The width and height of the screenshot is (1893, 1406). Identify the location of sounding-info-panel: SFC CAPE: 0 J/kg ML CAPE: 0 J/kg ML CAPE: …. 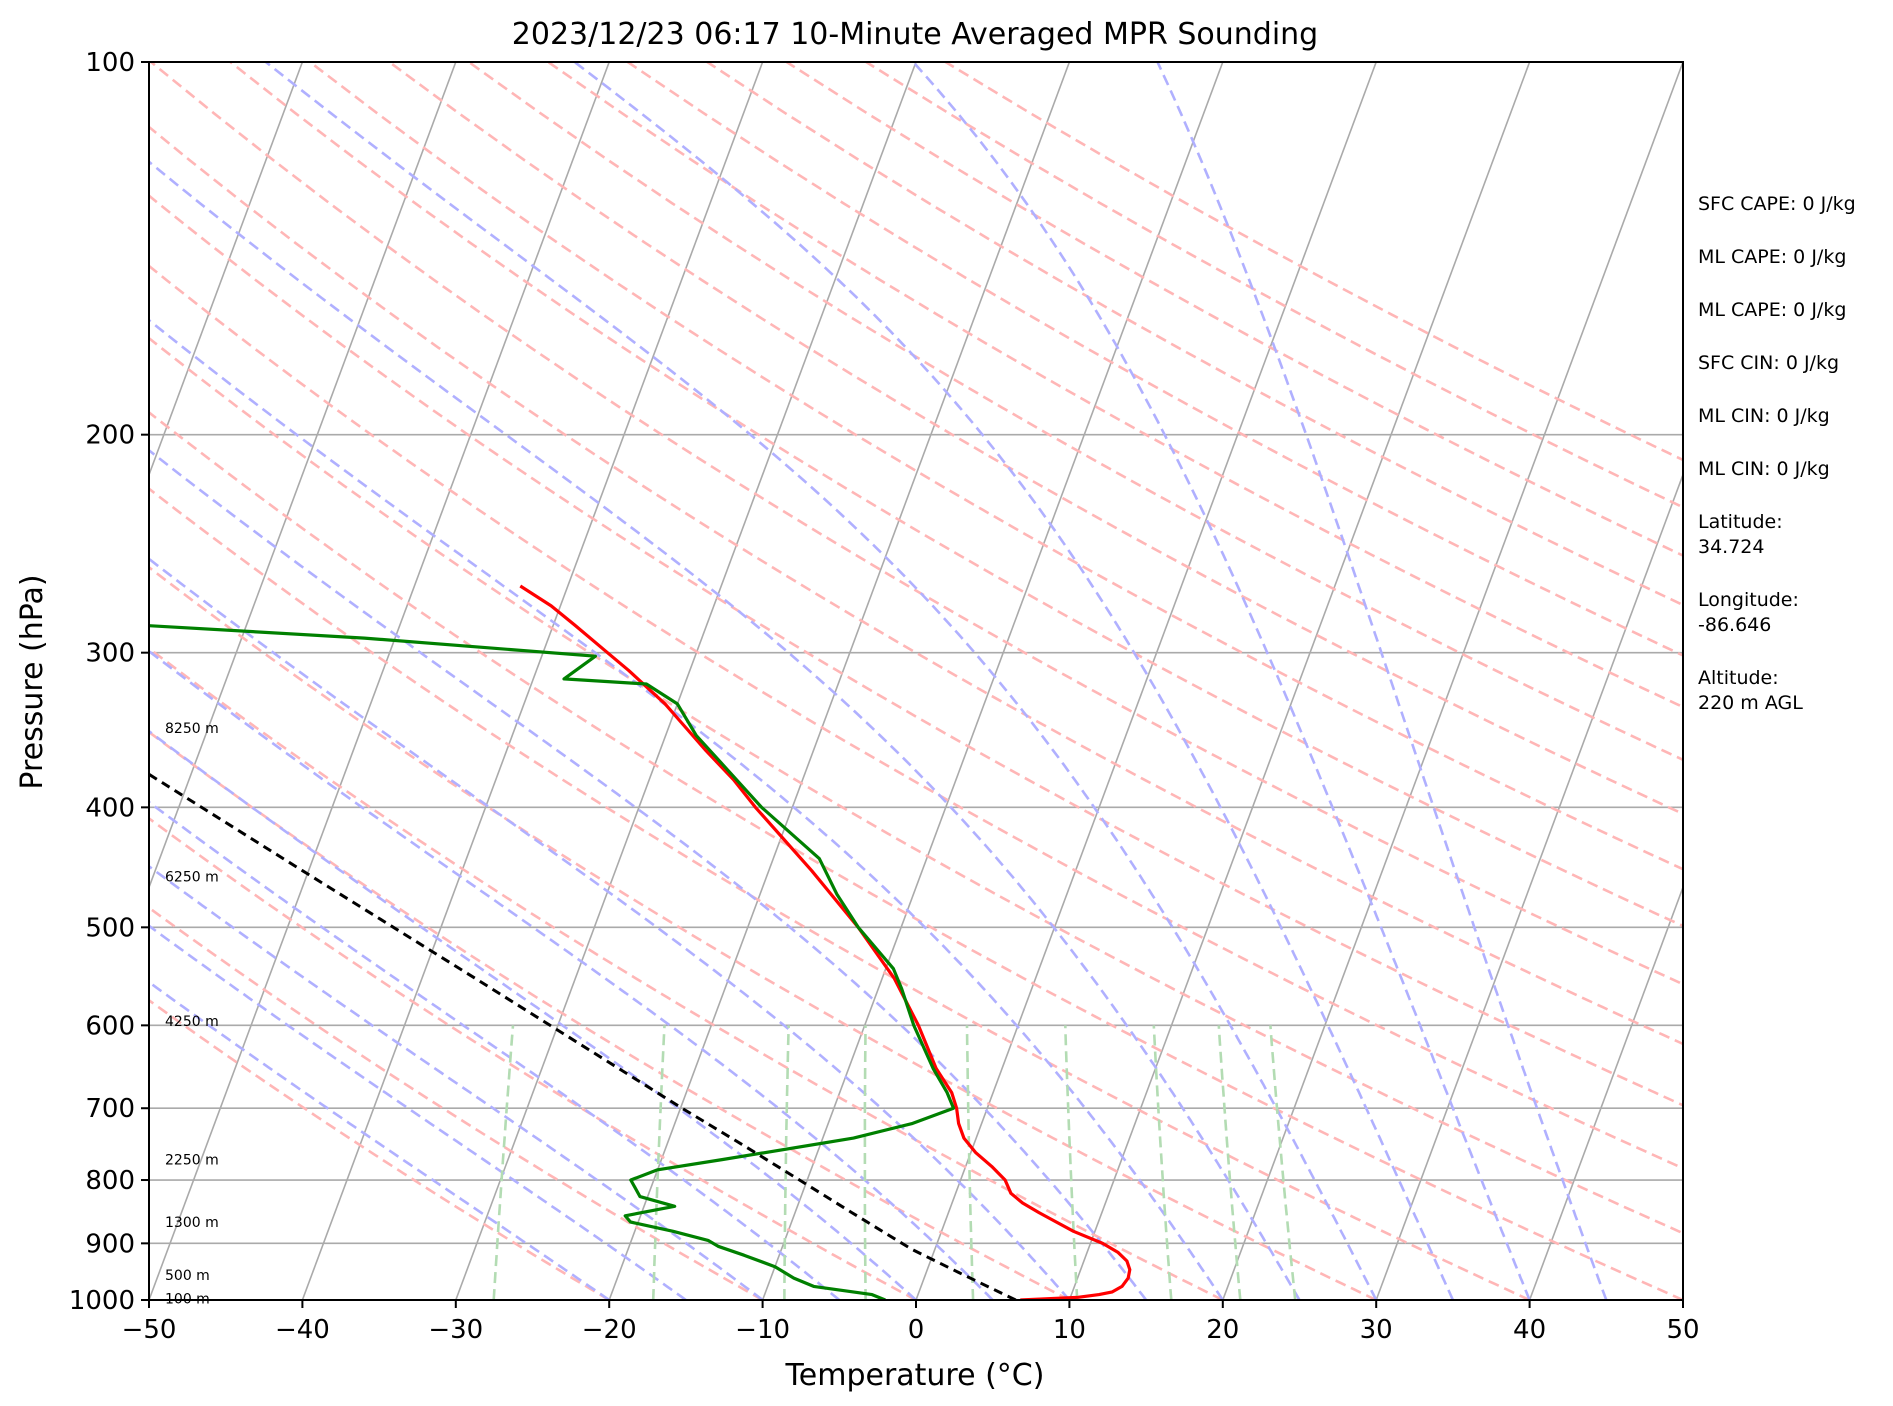
(1777, 453).